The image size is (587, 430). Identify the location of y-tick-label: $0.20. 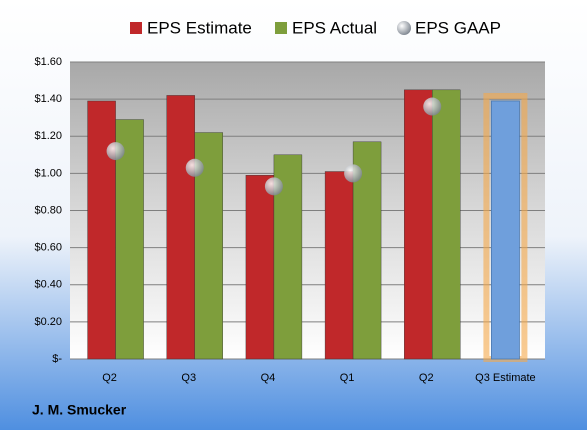
(48, 322).